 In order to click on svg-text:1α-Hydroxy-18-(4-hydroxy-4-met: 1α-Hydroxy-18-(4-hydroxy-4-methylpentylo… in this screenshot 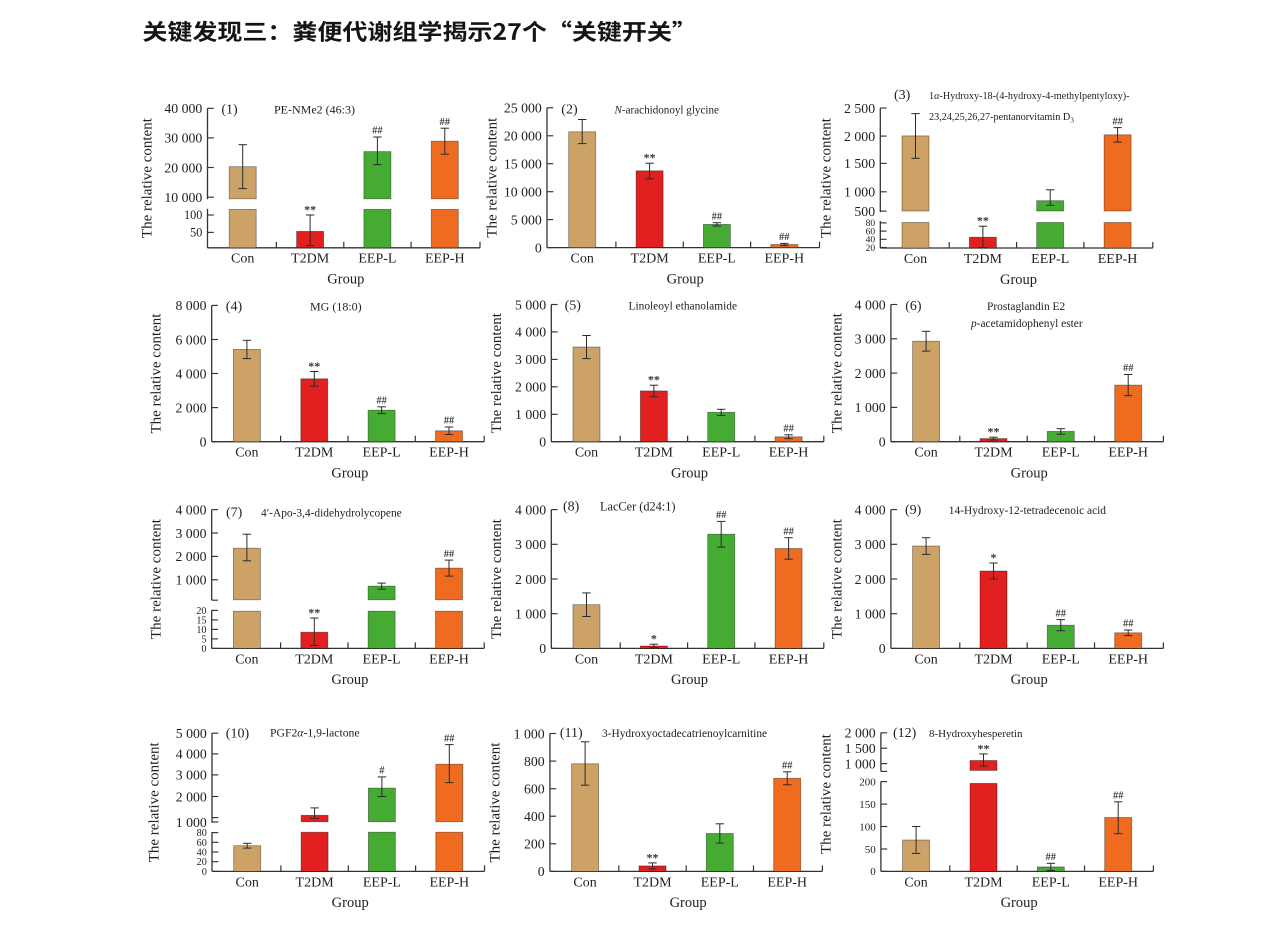, I will do `click(1029, 96)`.